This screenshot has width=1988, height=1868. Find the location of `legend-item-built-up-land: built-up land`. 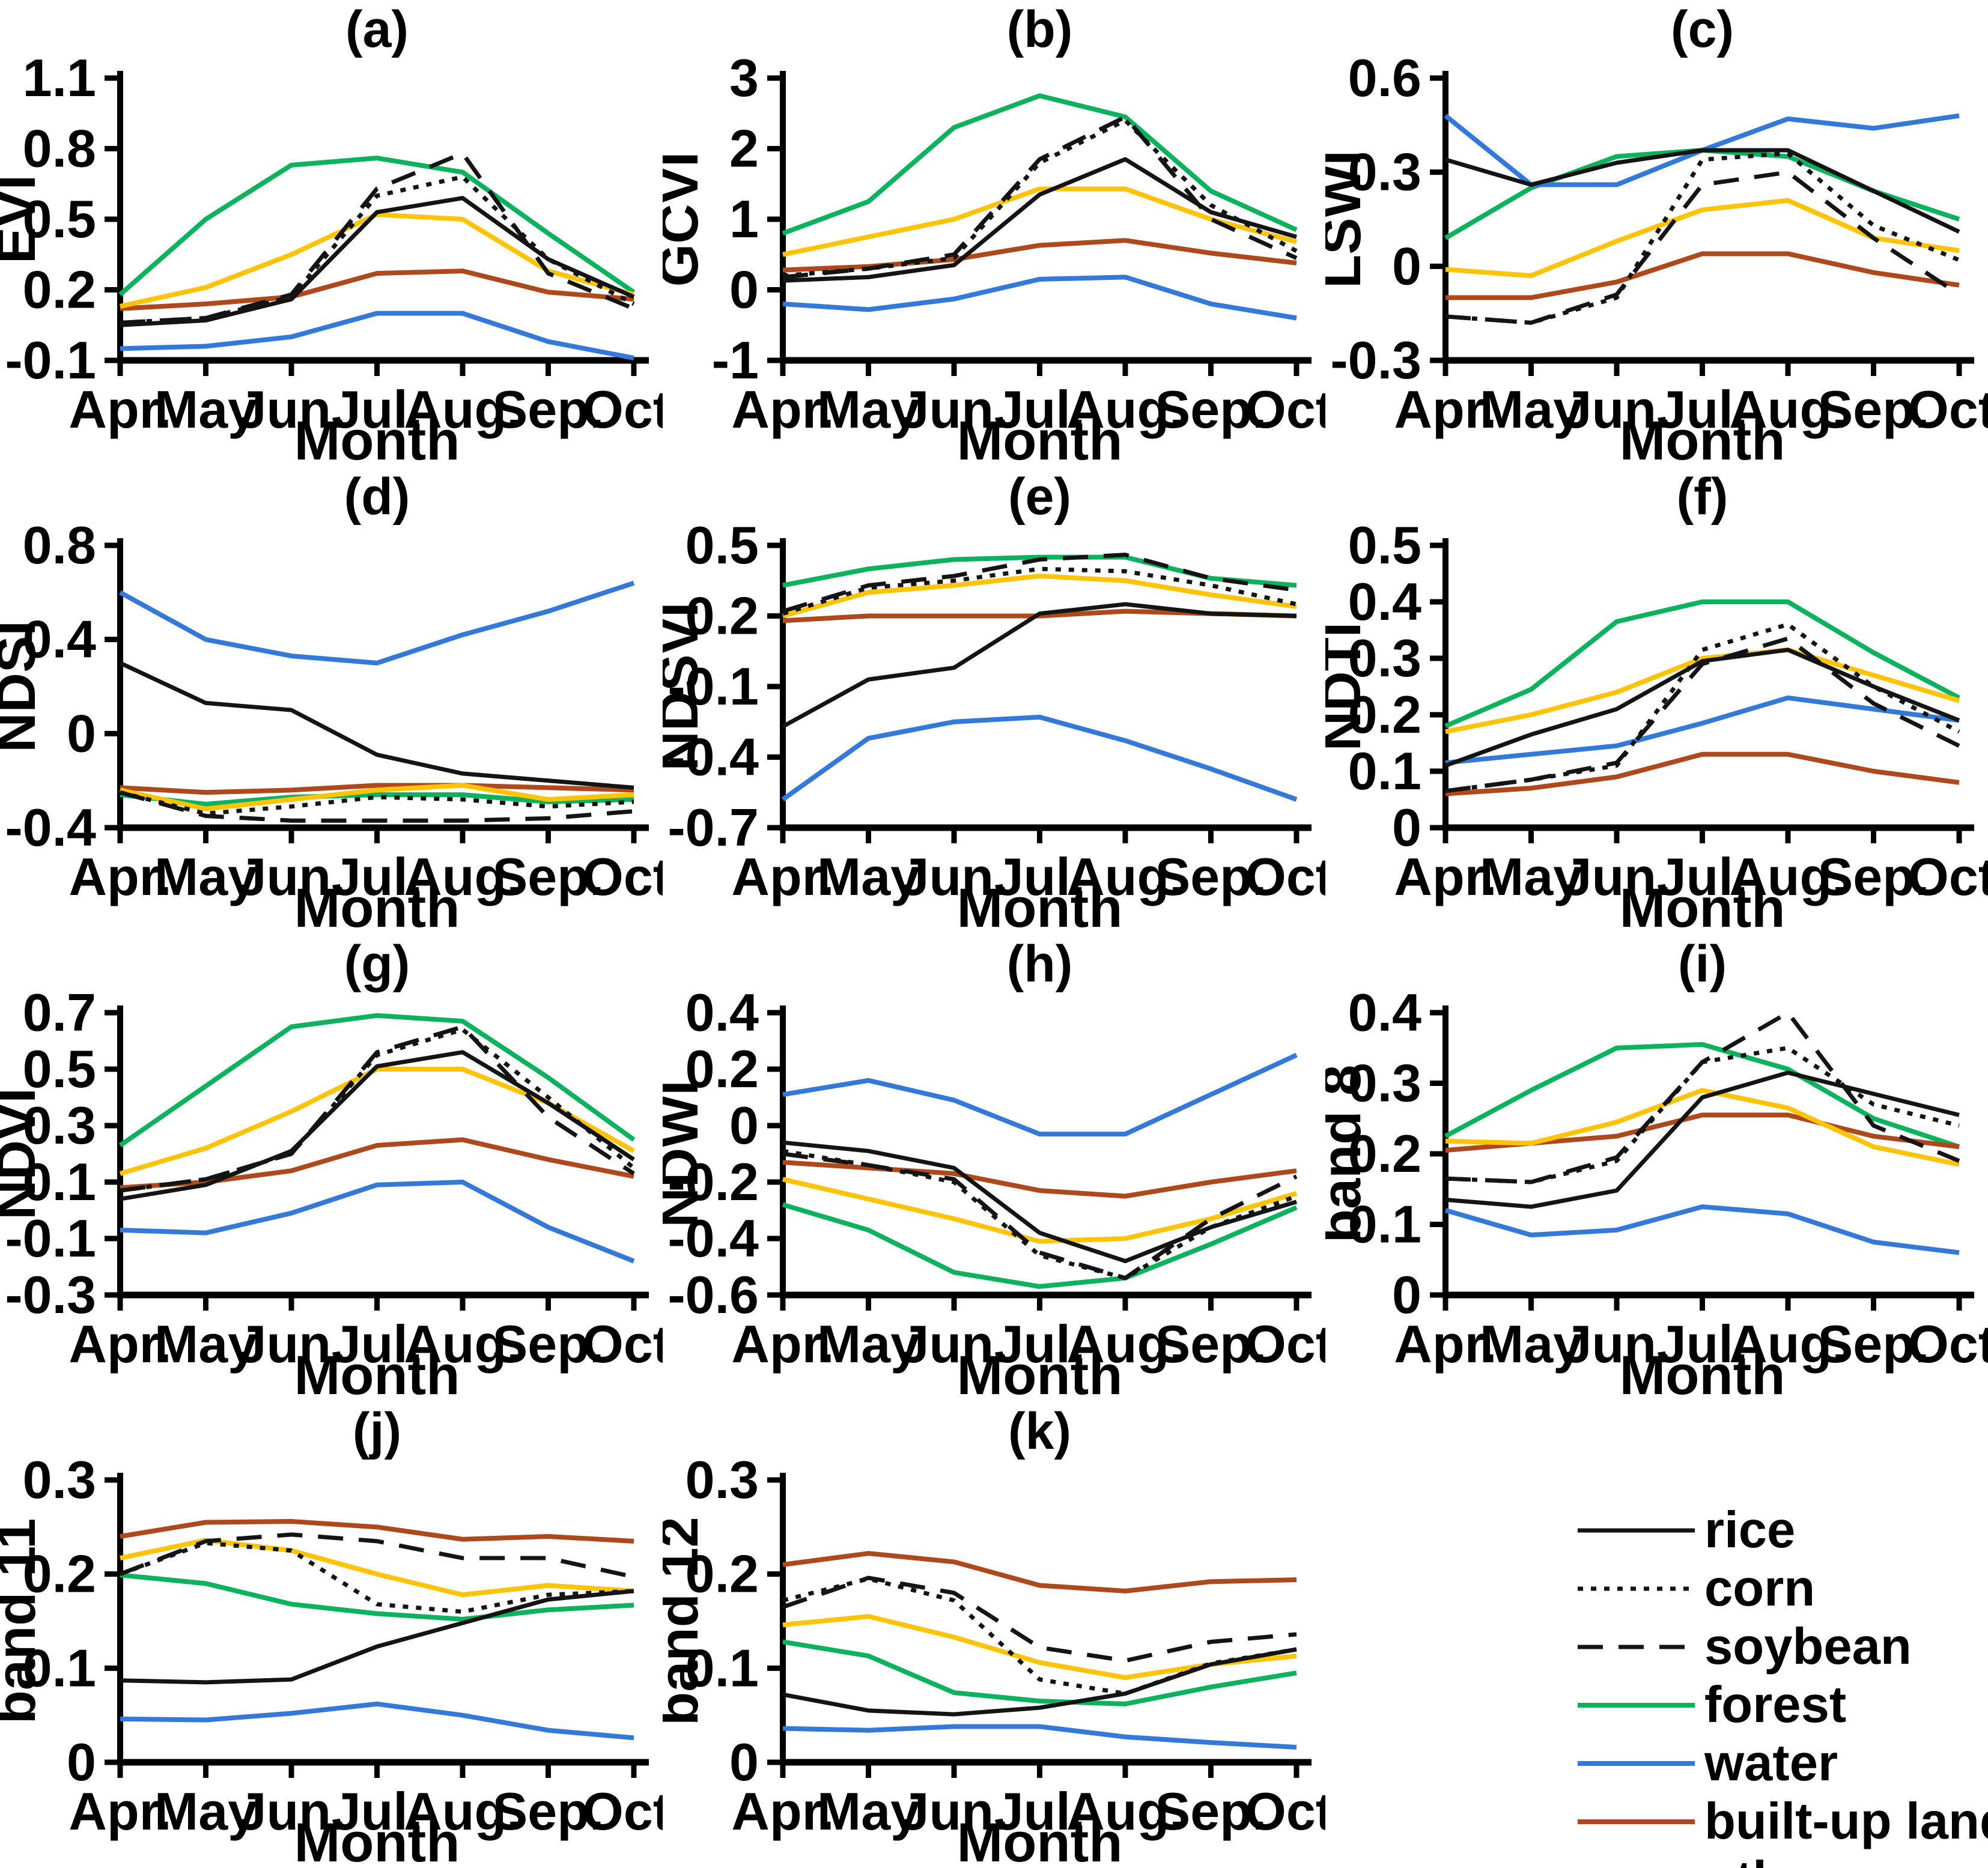

legend-item-built-up-land: built-up land is located at coordinates (1783, 1821).